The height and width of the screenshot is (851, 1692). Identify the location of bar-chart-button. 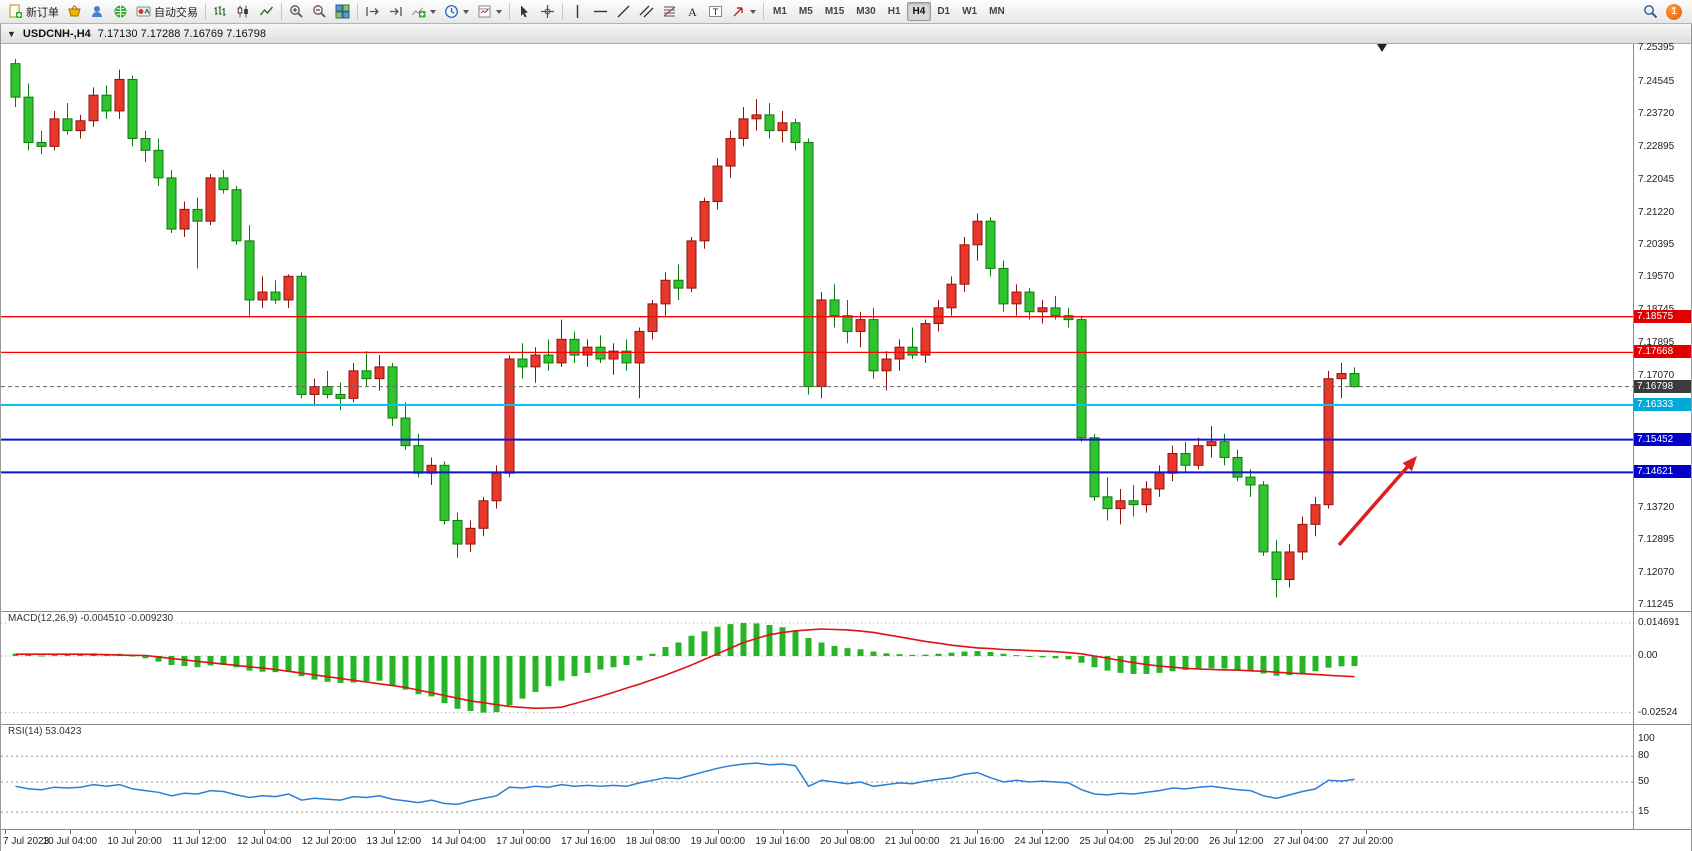
(220, 12).